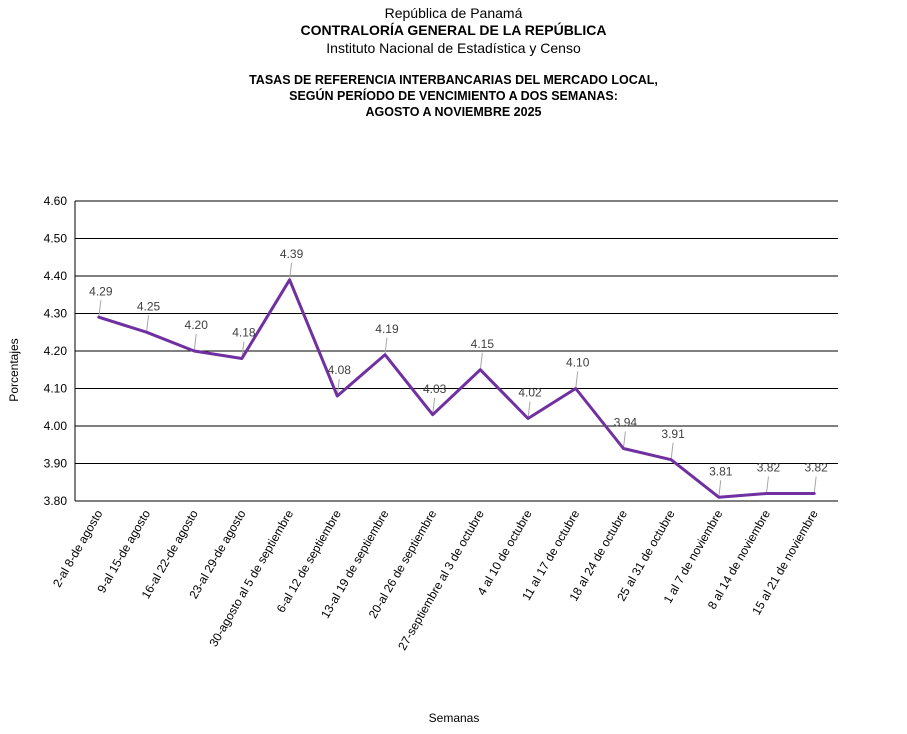  I want to click on x-tick-label: 9-al 15-de agosto, so click(123, 551).